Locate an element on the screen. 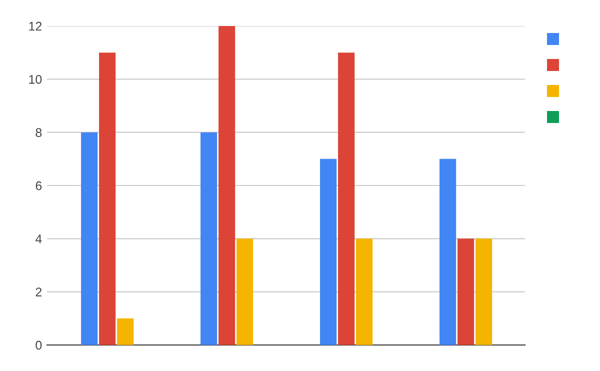 This screenshot has width=600, height=371. y-tick-label: 12 is located at coordinates (35, 26).